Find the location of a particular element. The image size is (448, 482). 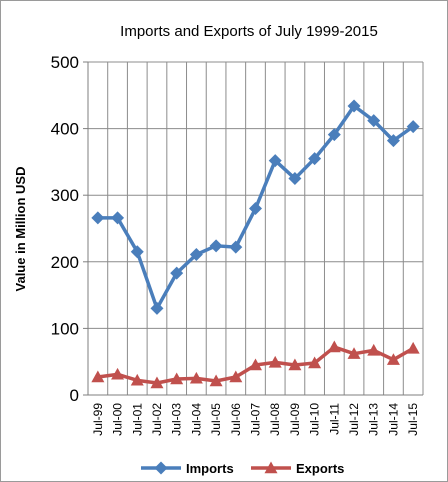

chart-title: Imports and Exports of July 1999-2015 is located at coordinates (249, 31).